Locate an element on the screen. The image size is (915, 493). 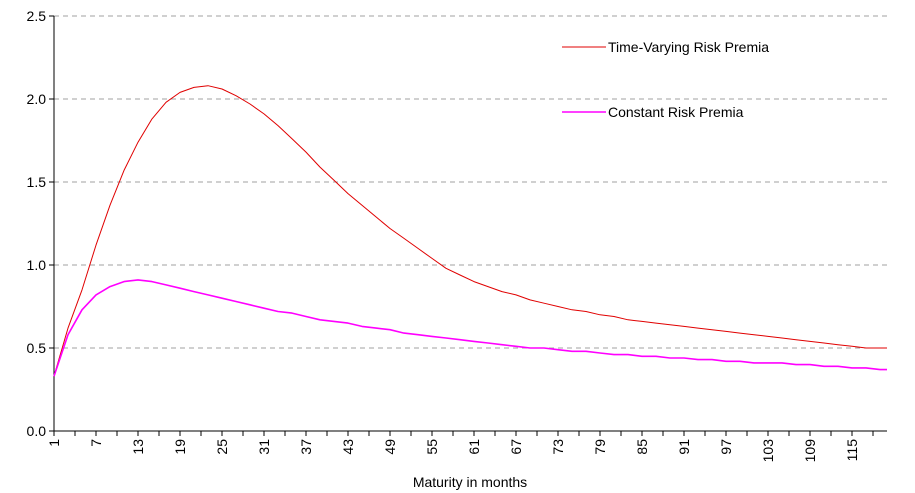
y-tick-label: 1.5 is located at coordinates (37, 182).